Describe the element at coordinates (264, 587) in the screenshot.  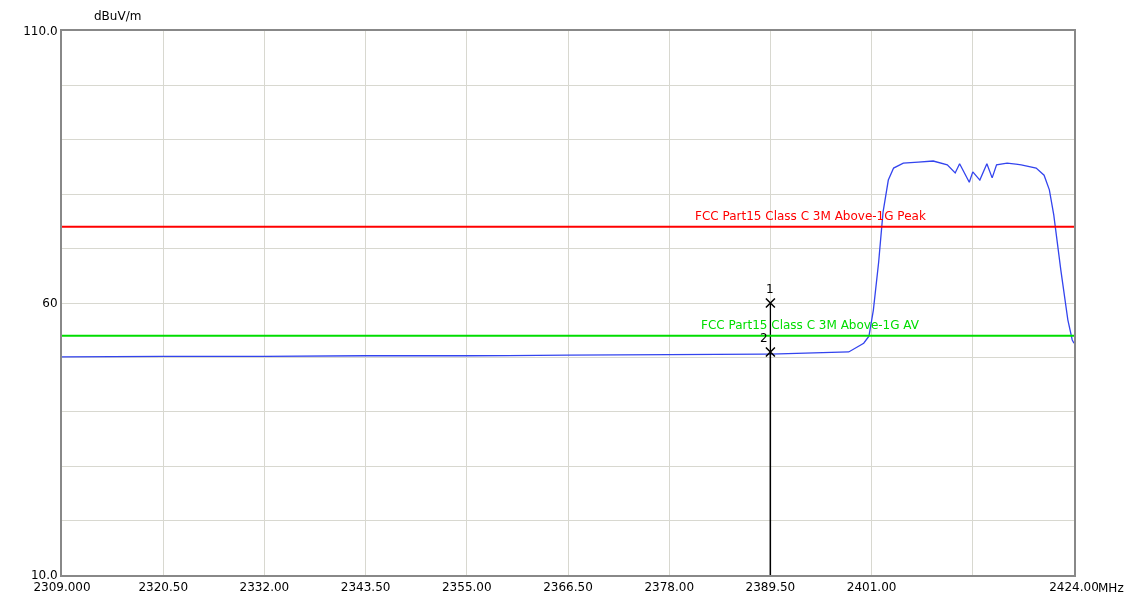
I see `x-tick-label: 2332.00` at that location.